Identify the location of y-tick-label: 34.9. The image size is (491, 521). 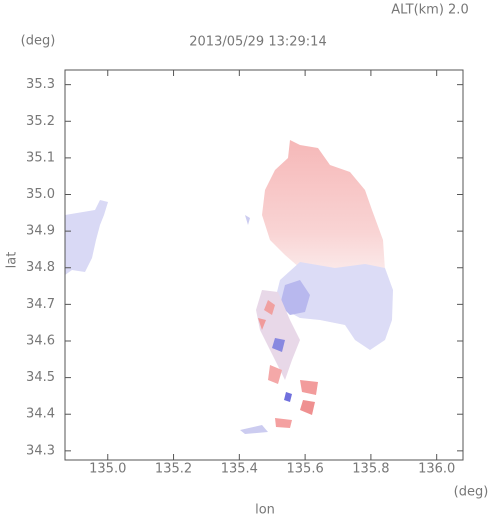
(40, 231).